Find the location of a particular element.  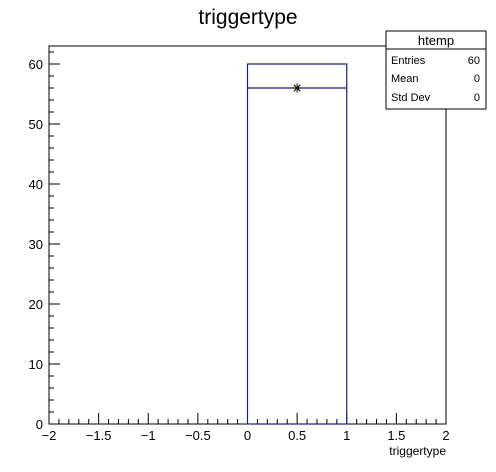

chart-title: triggertype is located at coordinates (247, 17).